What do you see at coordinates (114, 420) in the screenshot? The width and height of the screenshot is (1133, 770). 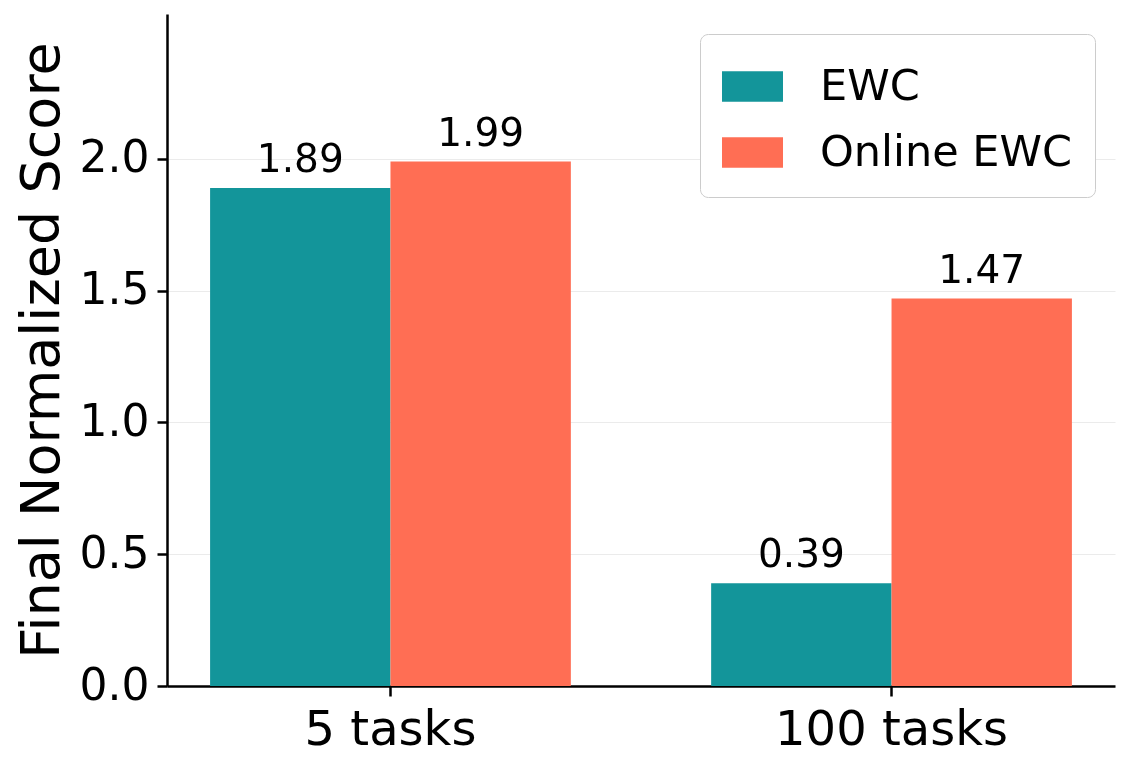 I see `y-tick-label: 1.0` at bounding box center [114, 420].